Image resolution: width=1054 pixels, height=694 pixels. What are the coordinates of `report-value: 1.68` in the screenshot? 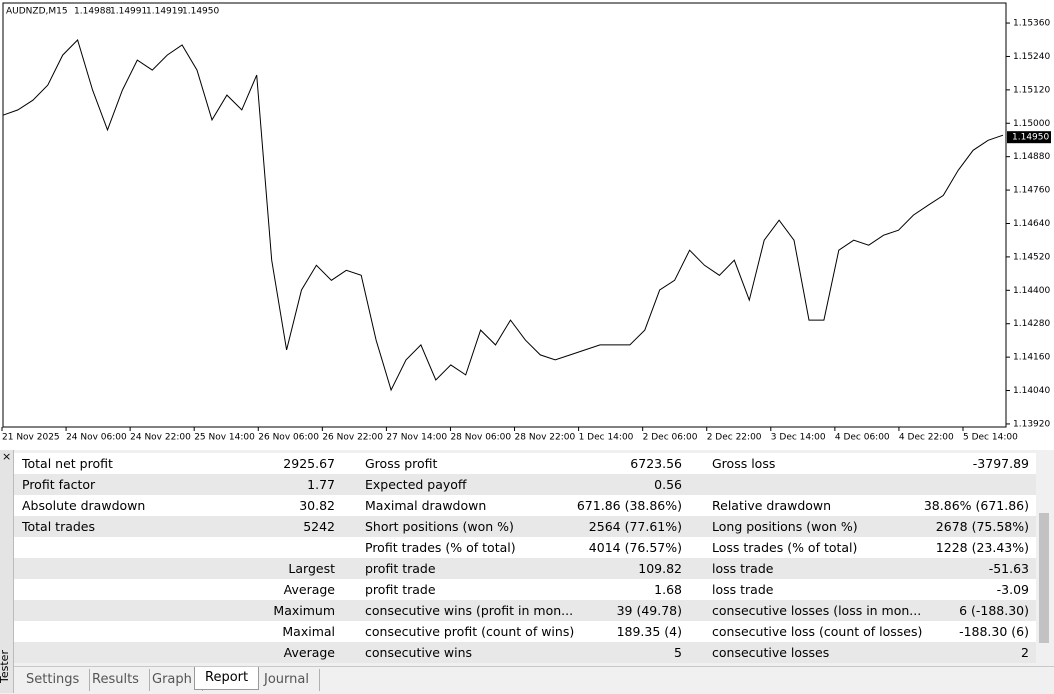 It's located at (668, 589).